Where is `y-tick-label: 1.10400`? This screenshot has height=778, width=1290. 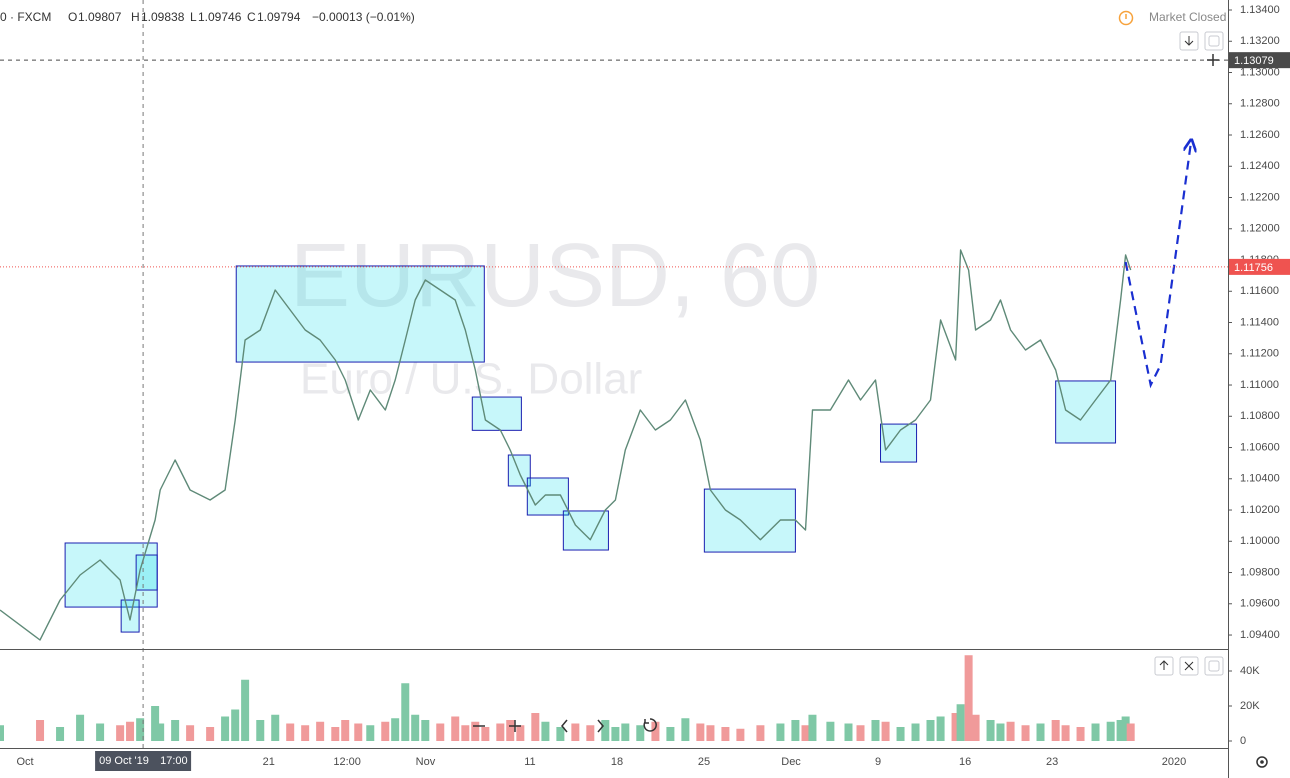 y-tick-label: 1.10400 is located at coordinates (1260, 479).